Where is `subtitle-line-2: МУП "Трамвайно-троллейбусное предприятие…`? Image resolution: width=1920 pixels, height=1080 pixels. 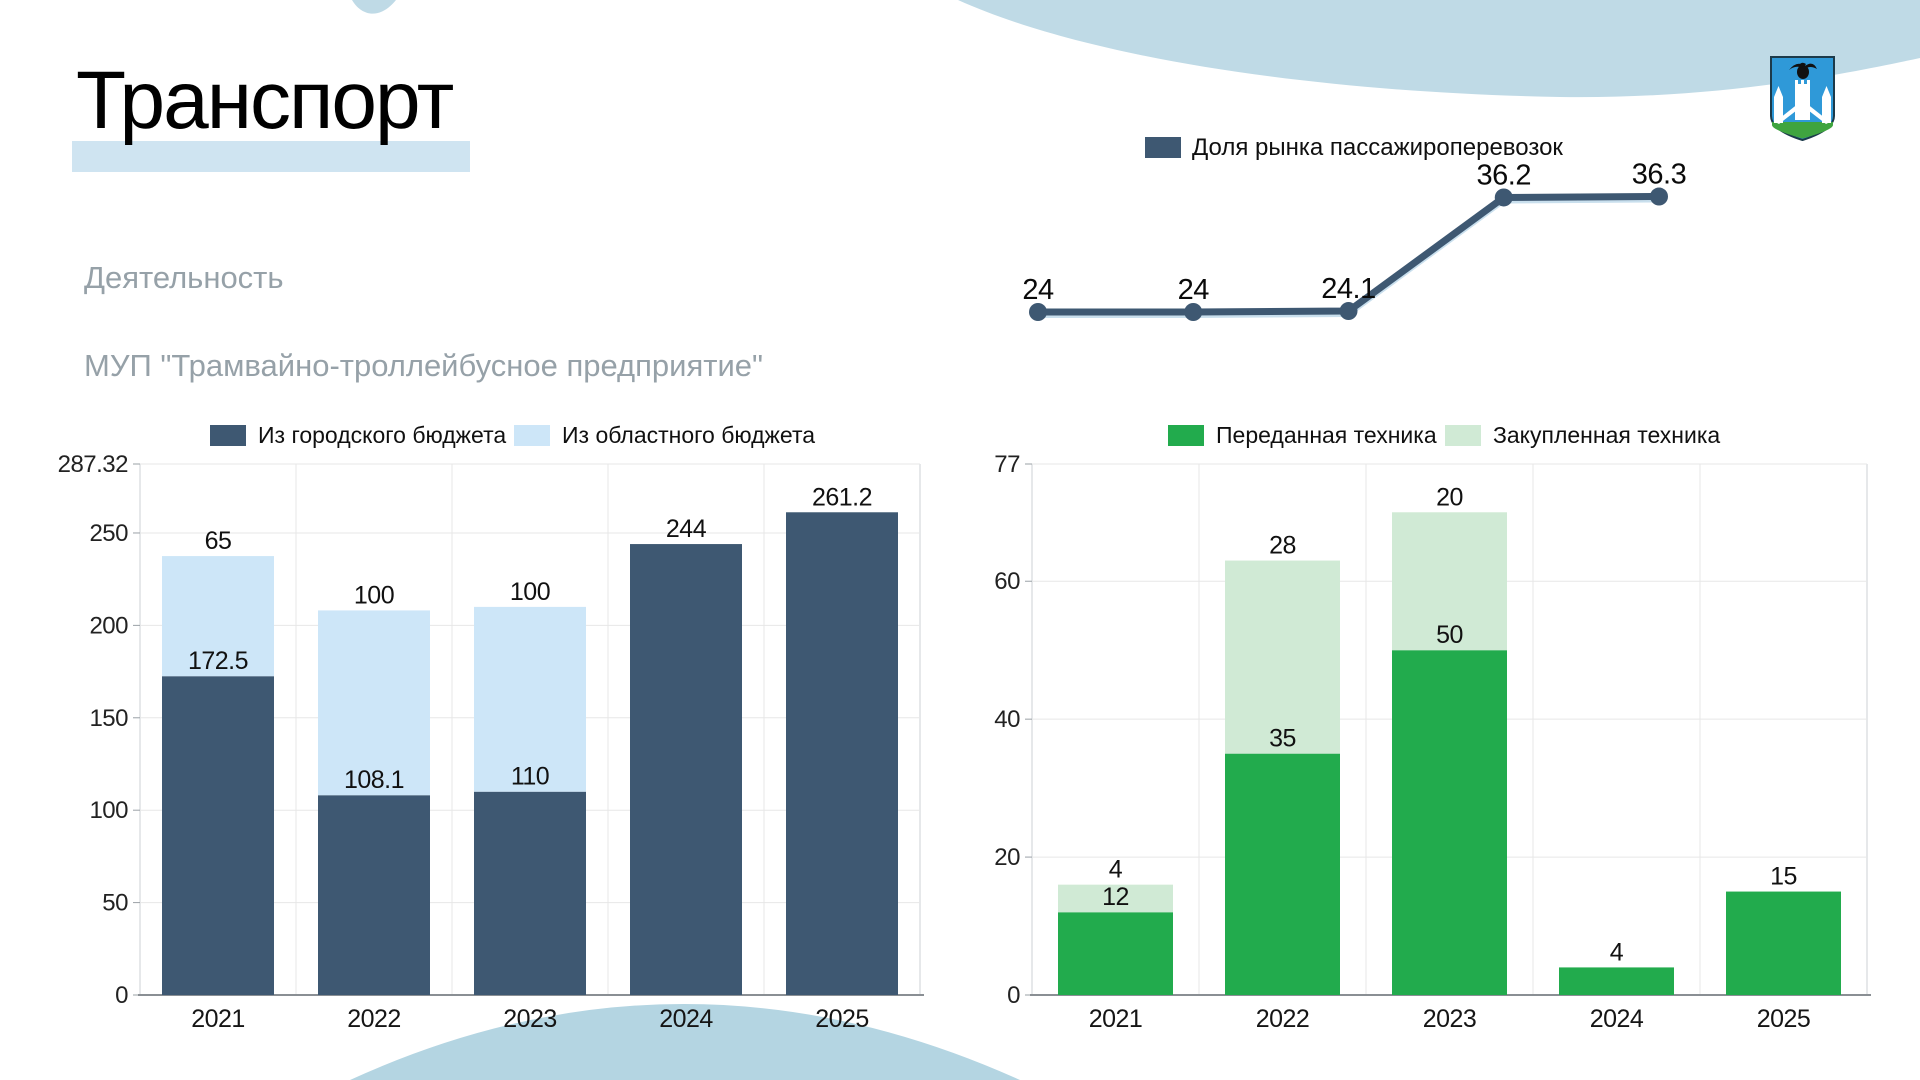 subtitle-line-2: МУП "Трамвайно-троллейбусное предприятие… is located at coordinates (424, 365).